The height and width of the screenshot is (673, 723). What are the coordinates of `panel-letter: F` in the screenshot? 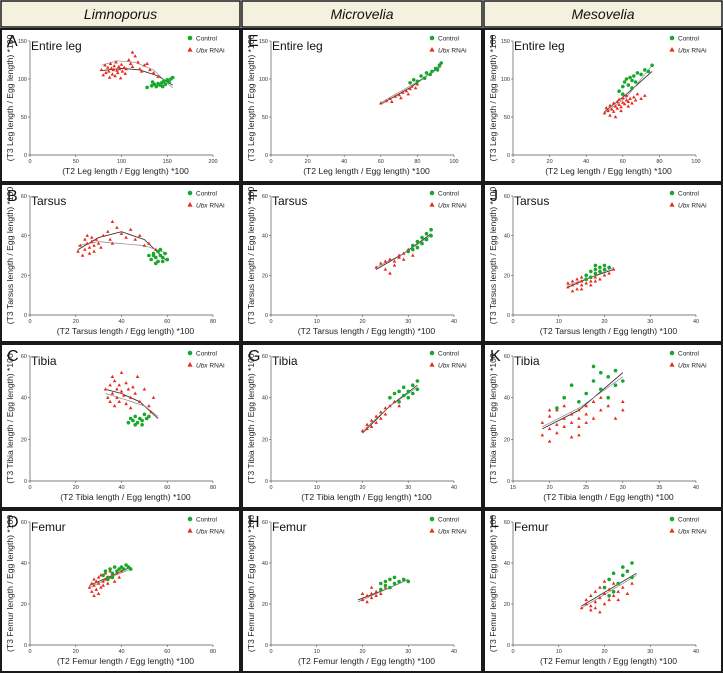 It's located at (253, 196).